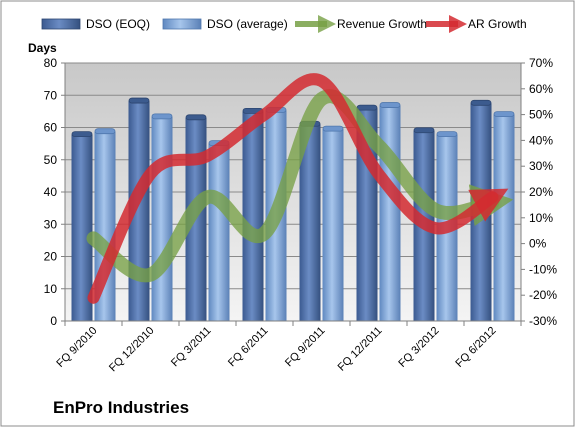 The width and height of the screenshot is (575, 427). I want to click on y-tick-label: 30, so click(51, 224).